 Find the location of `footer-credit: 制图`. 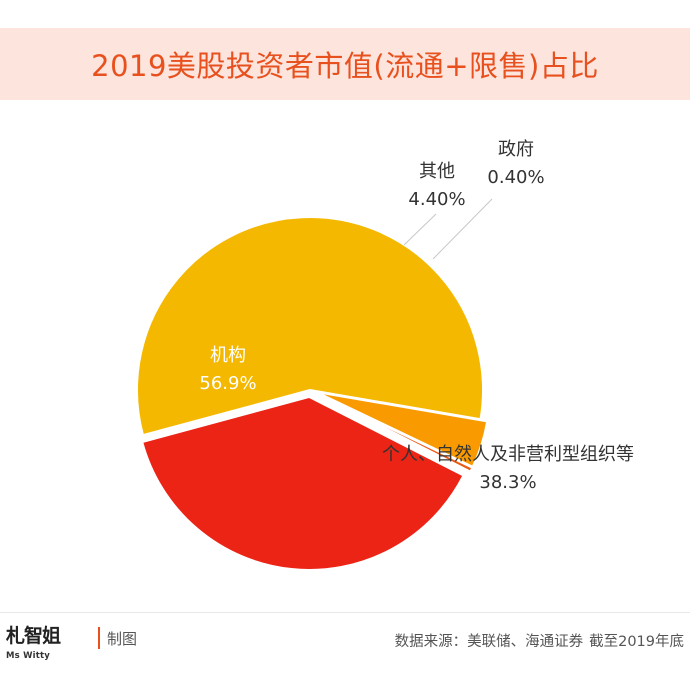

footer-credit: 制图 is located at coordinates (122, 639).